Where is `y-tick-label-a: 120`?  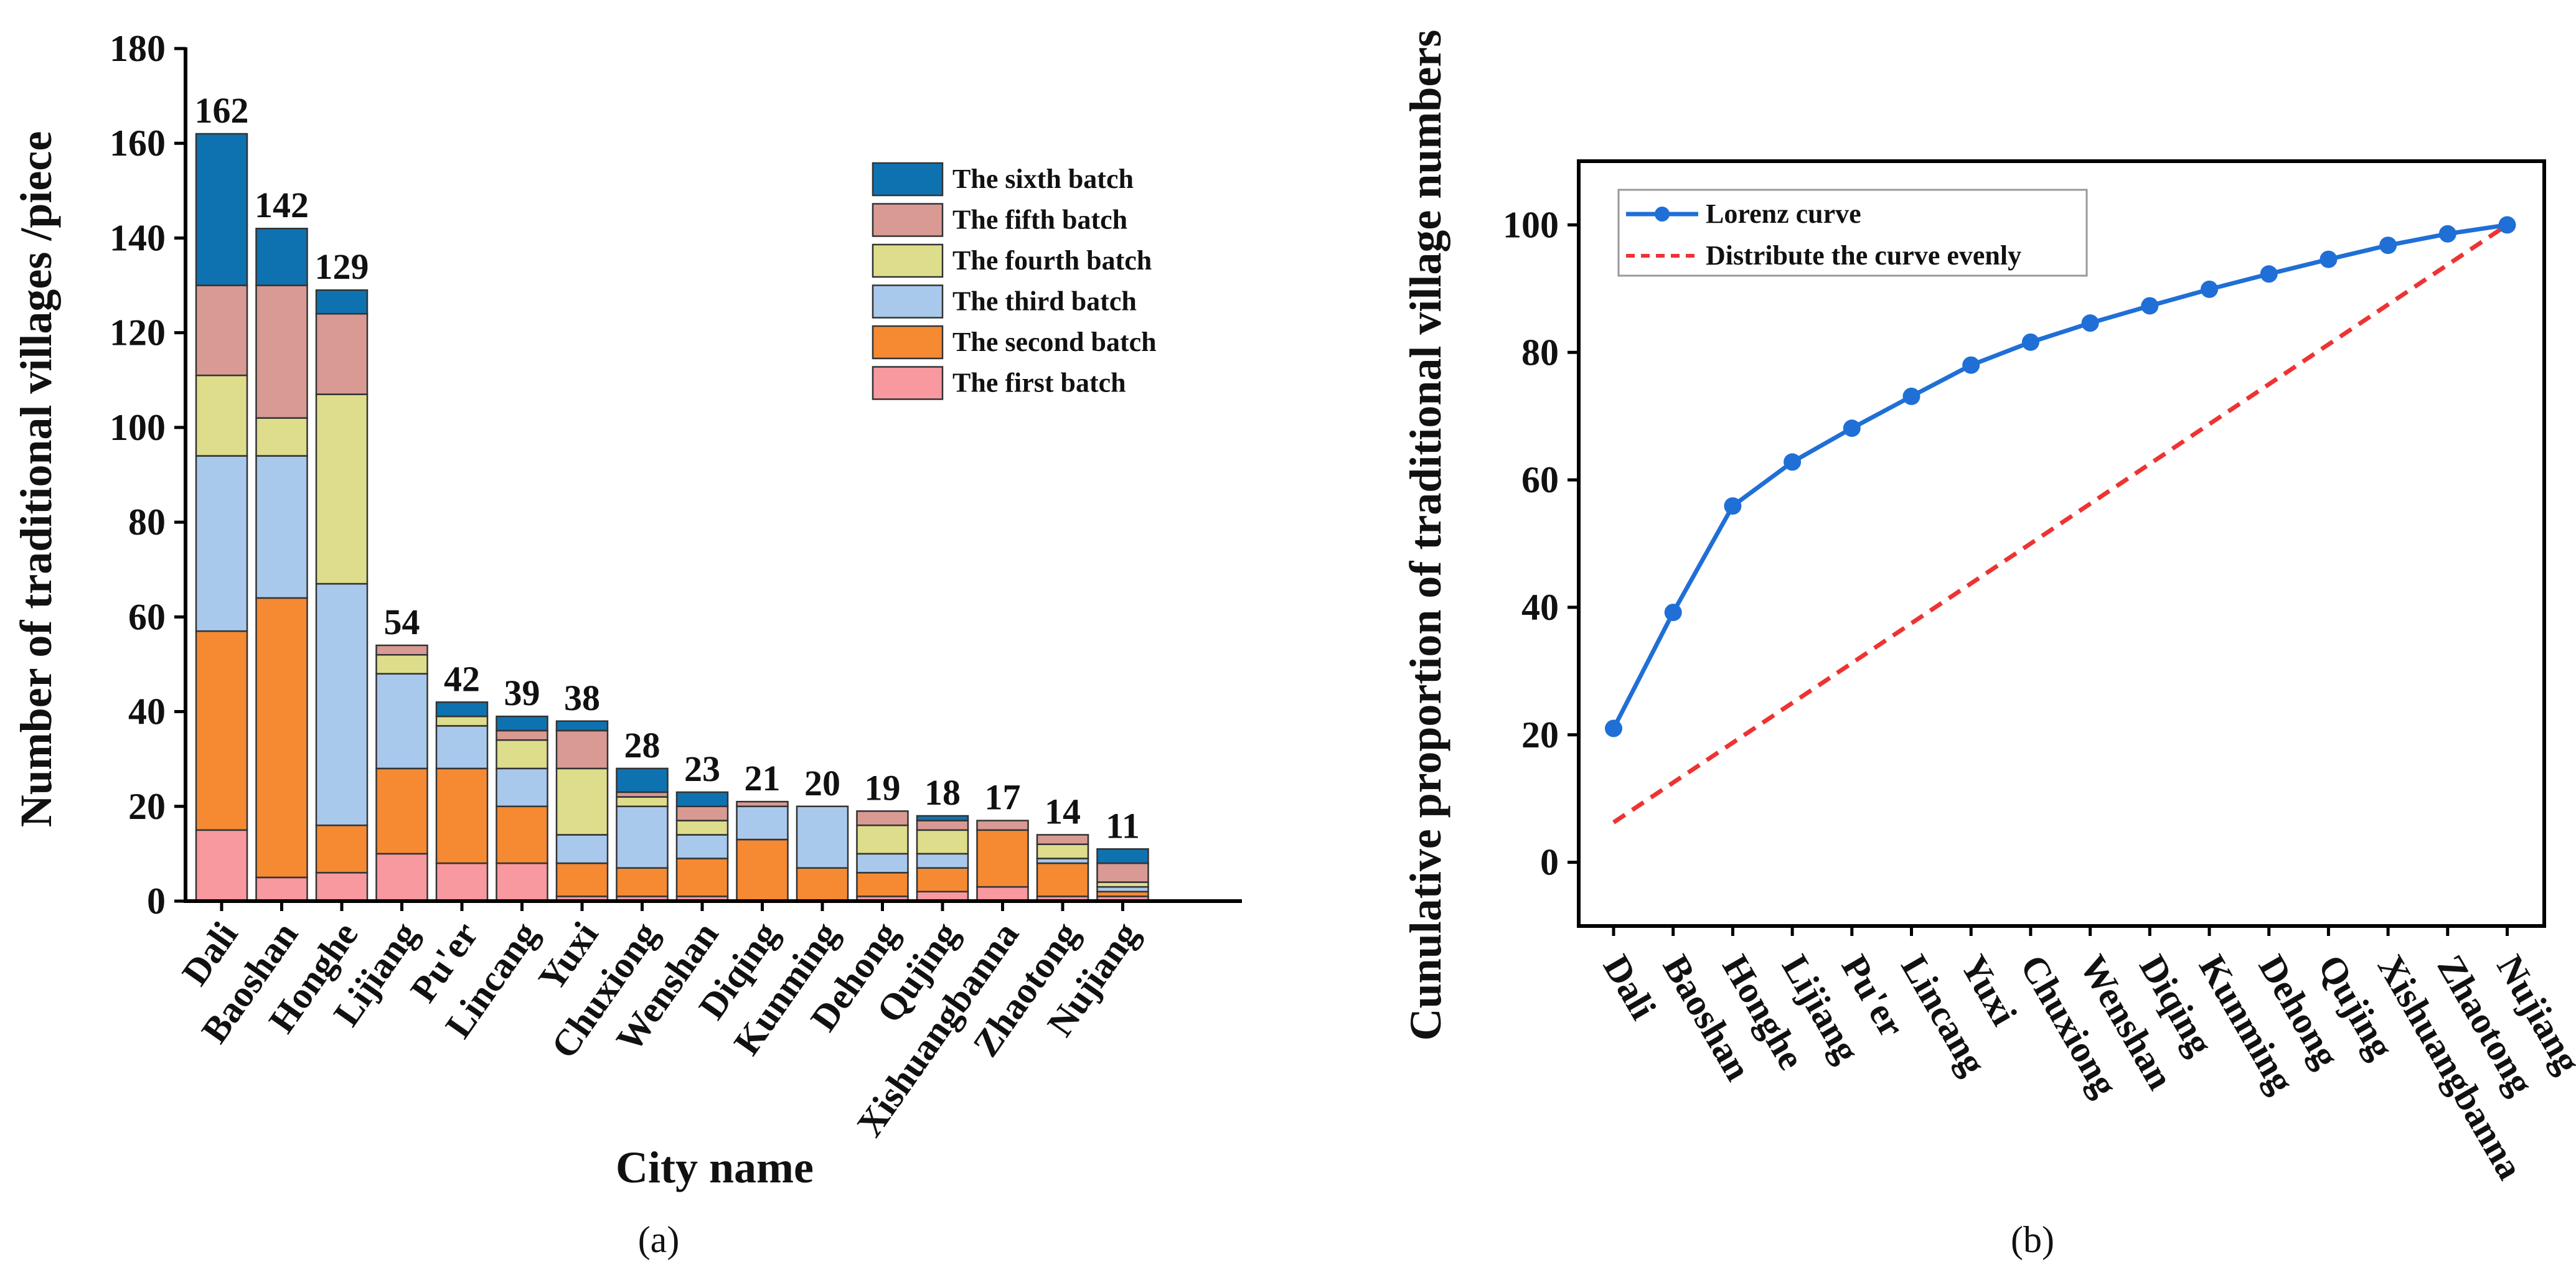
y-tick-label-a: 120 is located at coordinates (138, 332).